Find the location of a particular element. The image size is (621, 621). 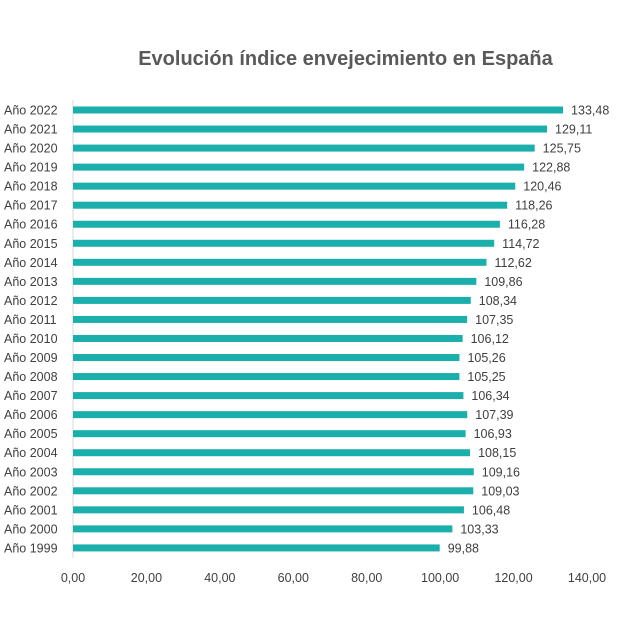

data-label: 106,12 is located at coordinates (490, 339).